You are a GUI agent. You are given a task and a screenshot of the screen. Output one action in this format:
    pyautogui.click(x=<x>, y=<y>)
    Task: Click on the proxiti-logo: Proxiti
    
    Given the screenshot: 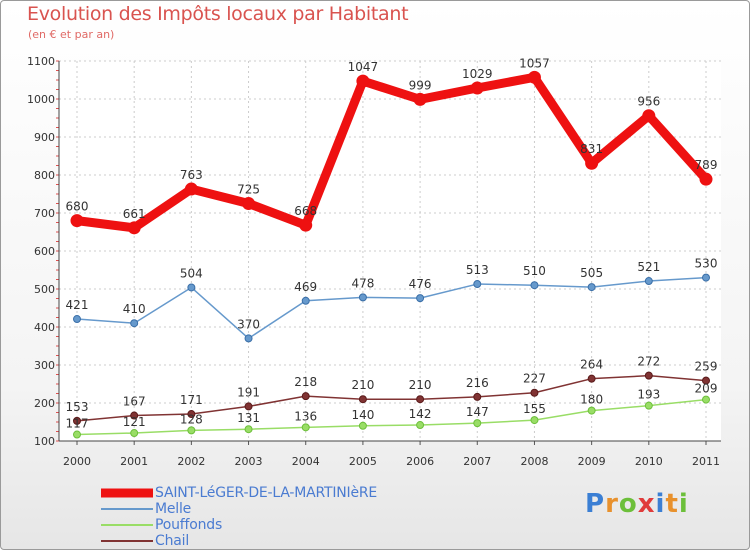 What is the action you would take?
    pyautogui.click(x=637, y=504)
    